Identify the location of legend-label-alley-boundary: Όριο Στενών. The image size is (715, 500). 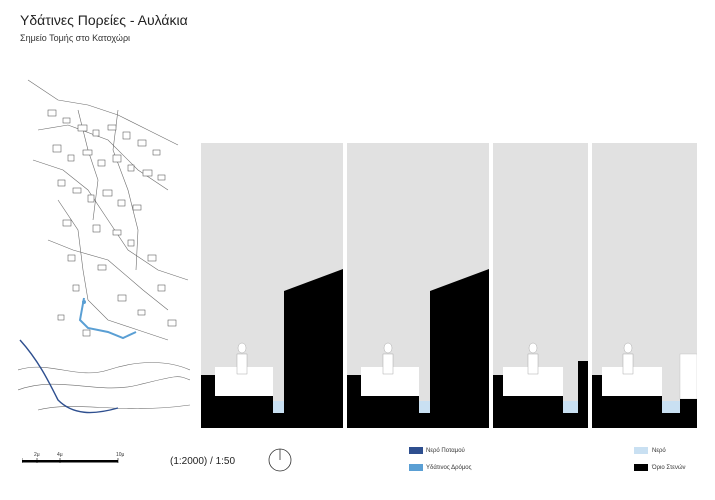
(669, 468).